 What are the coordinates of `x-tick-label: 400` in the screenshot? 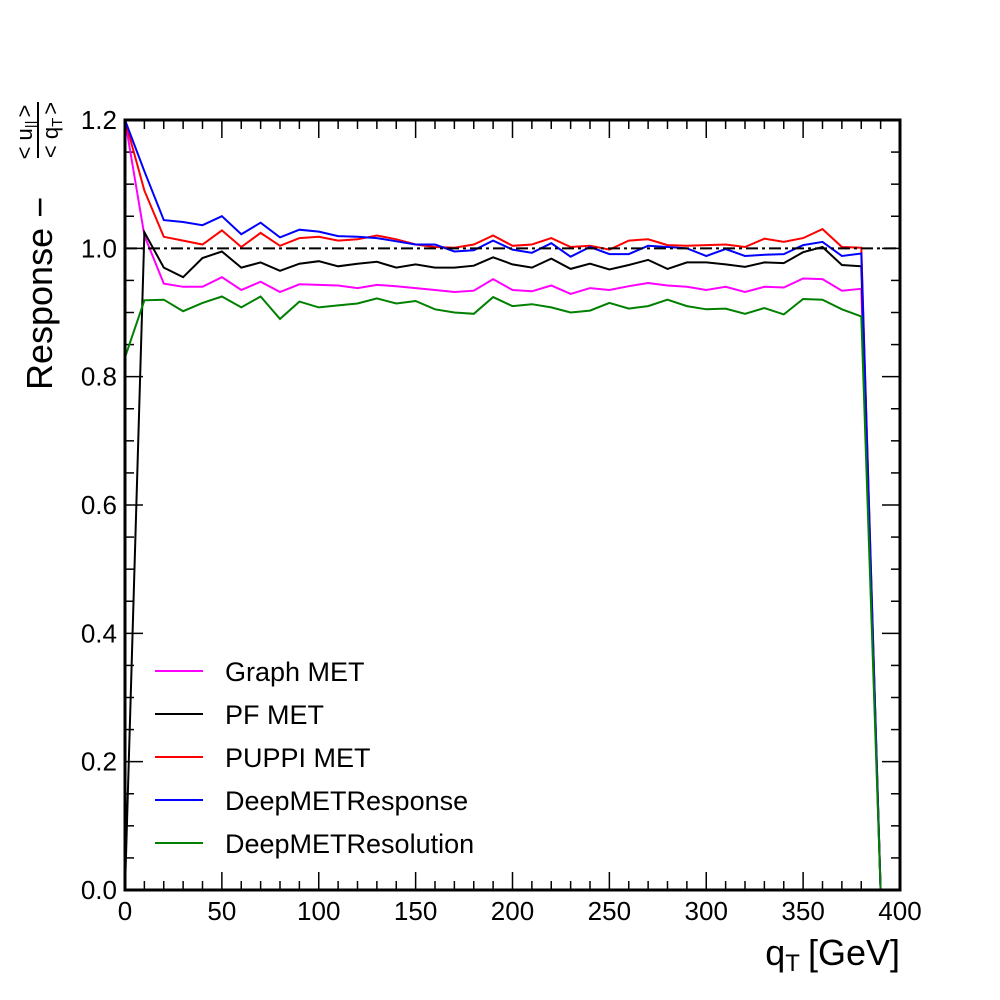 It's located at (899, 911).